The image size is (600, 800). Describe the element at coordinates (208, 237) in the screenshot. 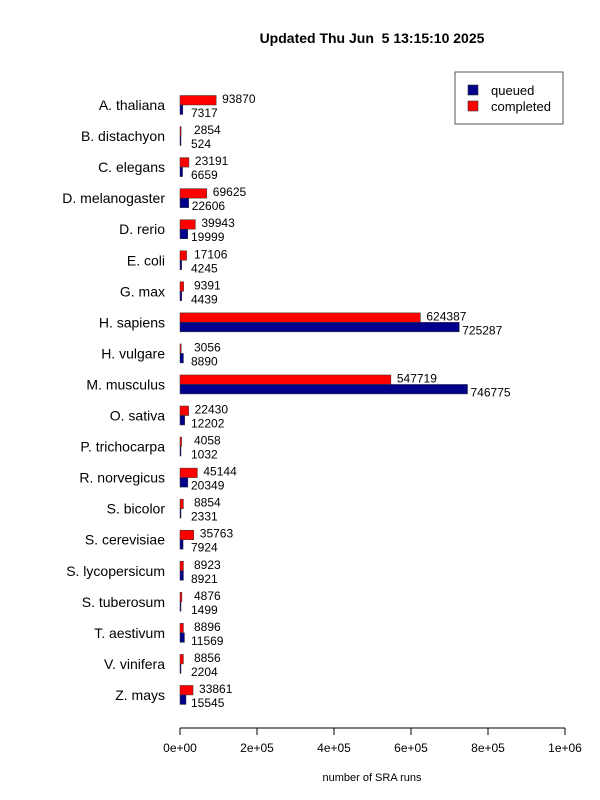

I see `data-label-queued: 19999` at that location.